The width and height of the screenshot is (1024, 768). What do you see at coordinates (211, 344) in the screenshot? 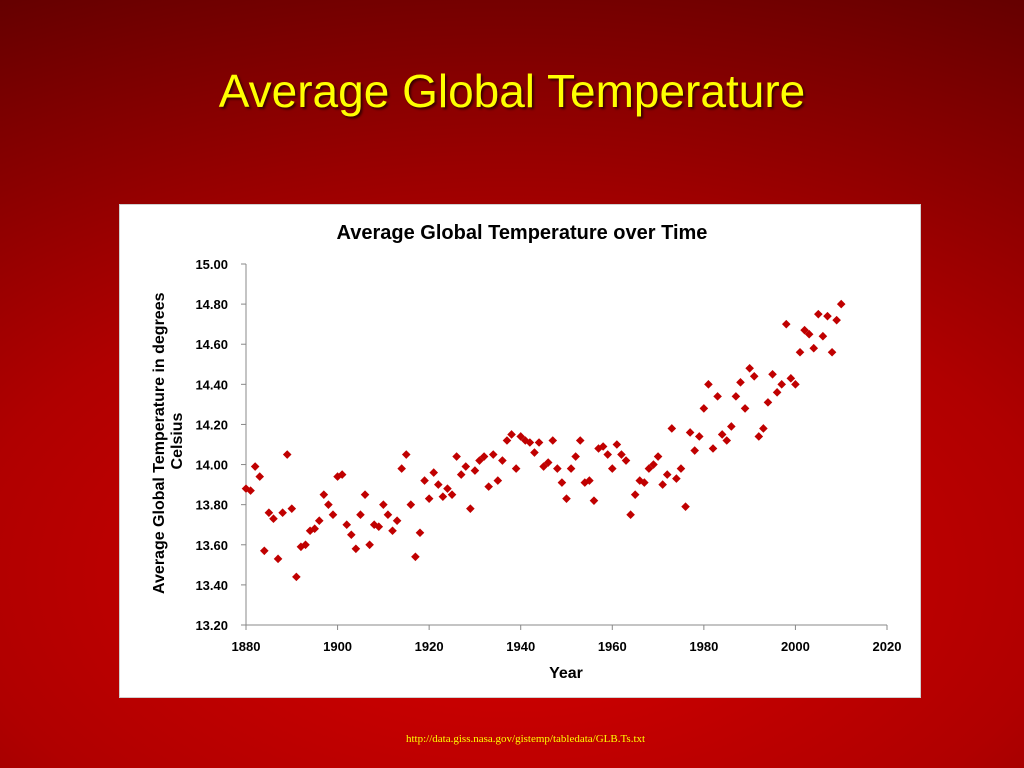
I see `y-tick-label: 14.60` at bounding box center [211, 344].